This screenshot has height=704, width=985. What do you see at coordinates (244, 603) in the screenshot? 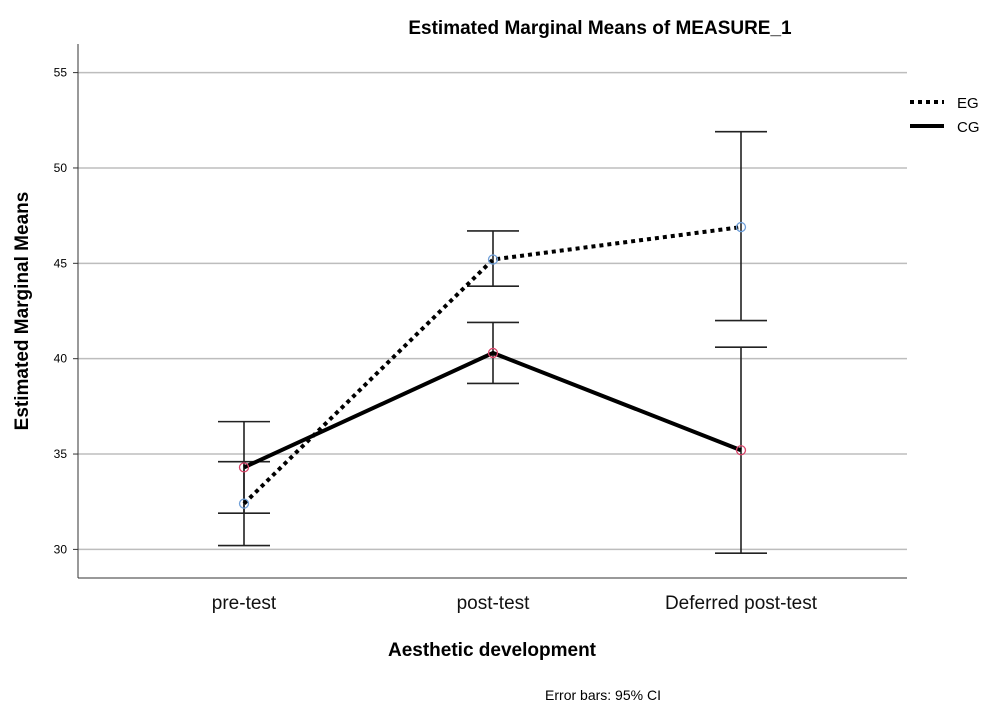
I see `x-tick-label: pre-test` at bounding box center [244, 603].